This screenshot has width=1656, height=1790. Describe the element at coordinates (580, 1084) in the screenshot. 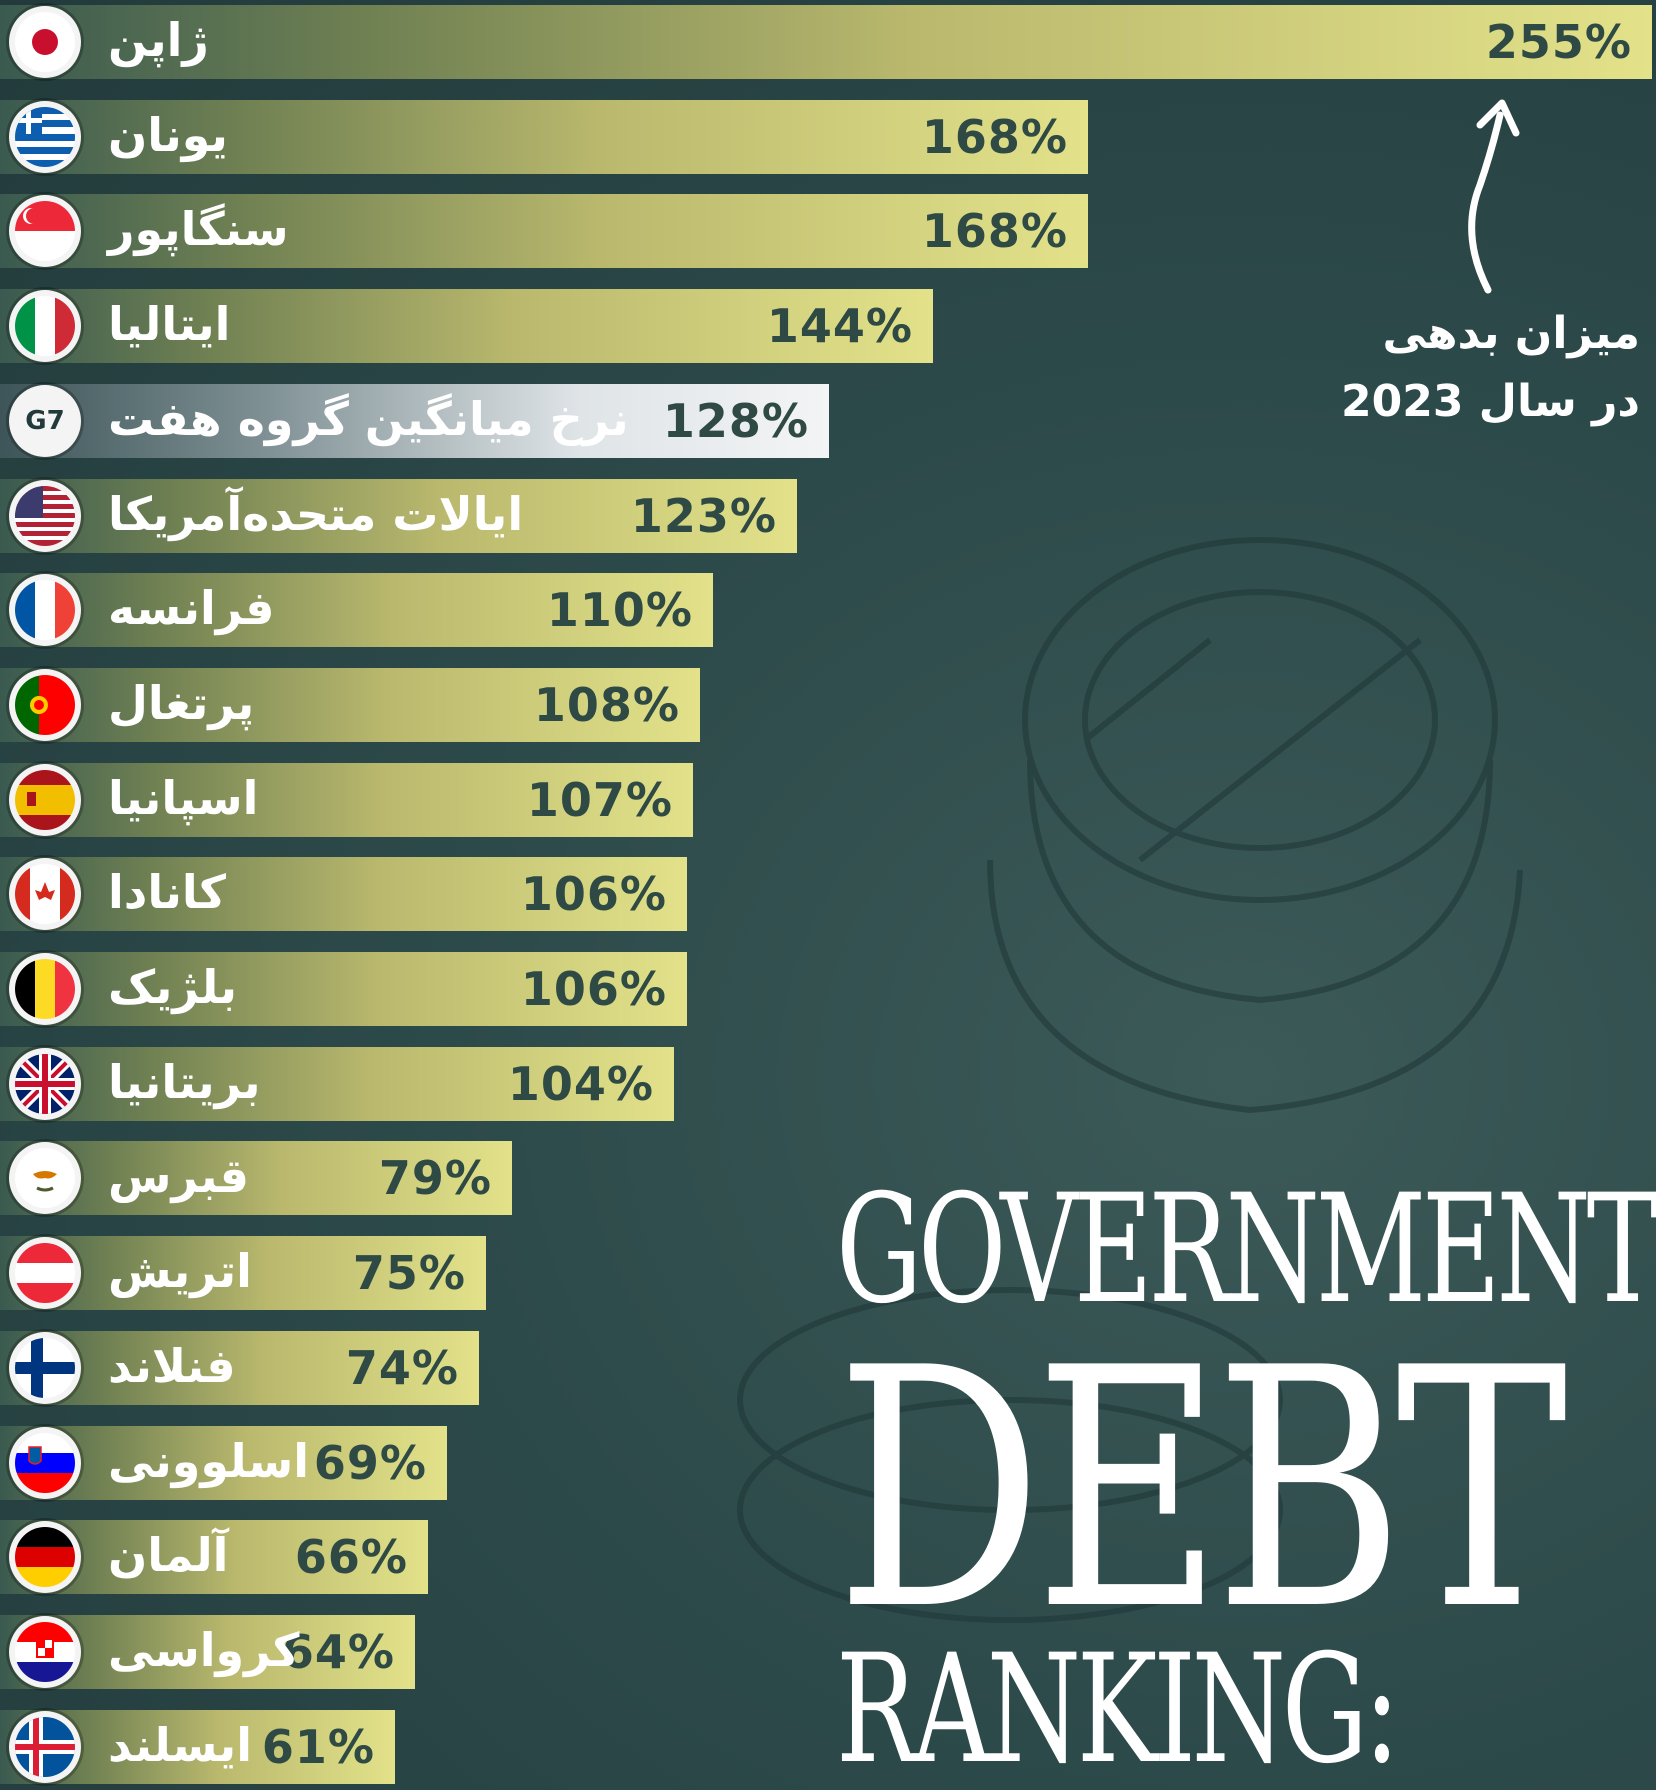

I see `value-label: 104%` at that location.